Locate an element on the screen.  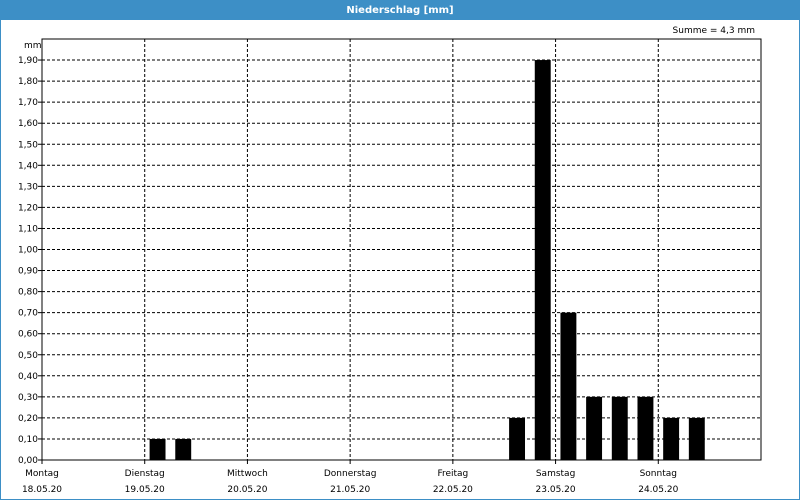
y-tick-label: 1,40 is located at coordinates (28, 166).